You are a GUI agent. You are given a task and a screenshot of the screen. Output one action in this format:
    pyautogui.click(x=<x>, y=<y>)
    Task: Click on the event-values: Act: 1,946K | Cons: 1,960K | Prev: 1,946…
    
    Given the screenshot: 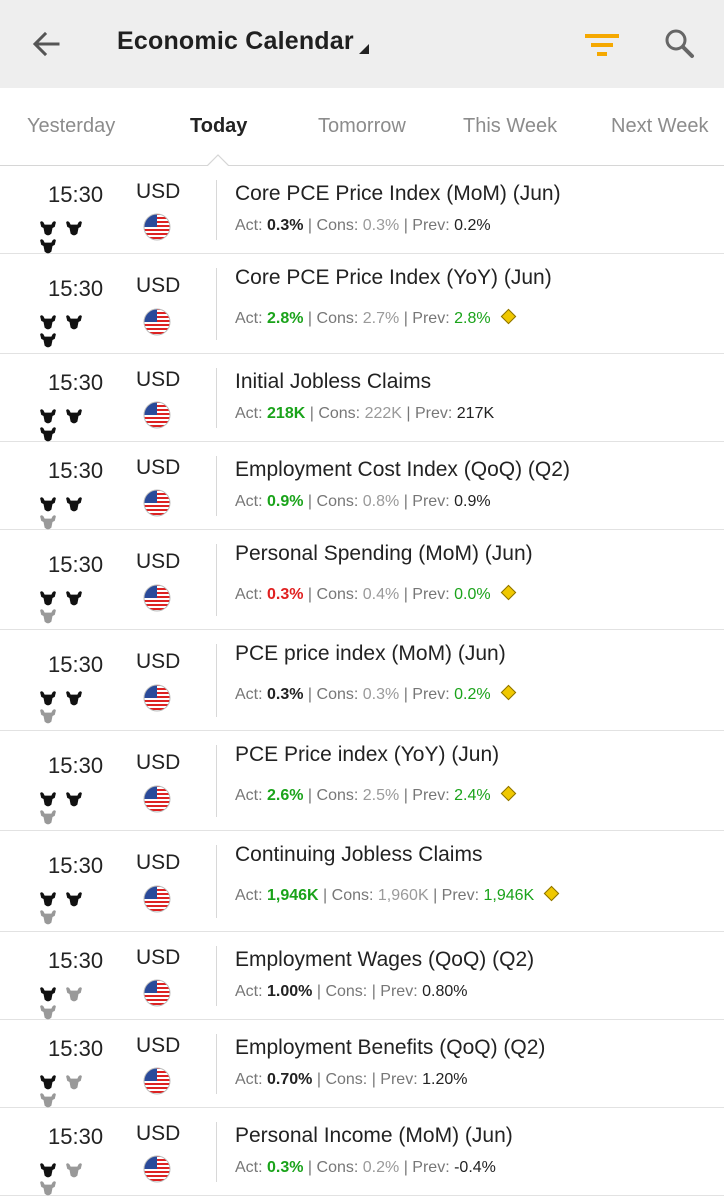 What is the action you would take?
    pyautogui.click(x=397, y=895)
    